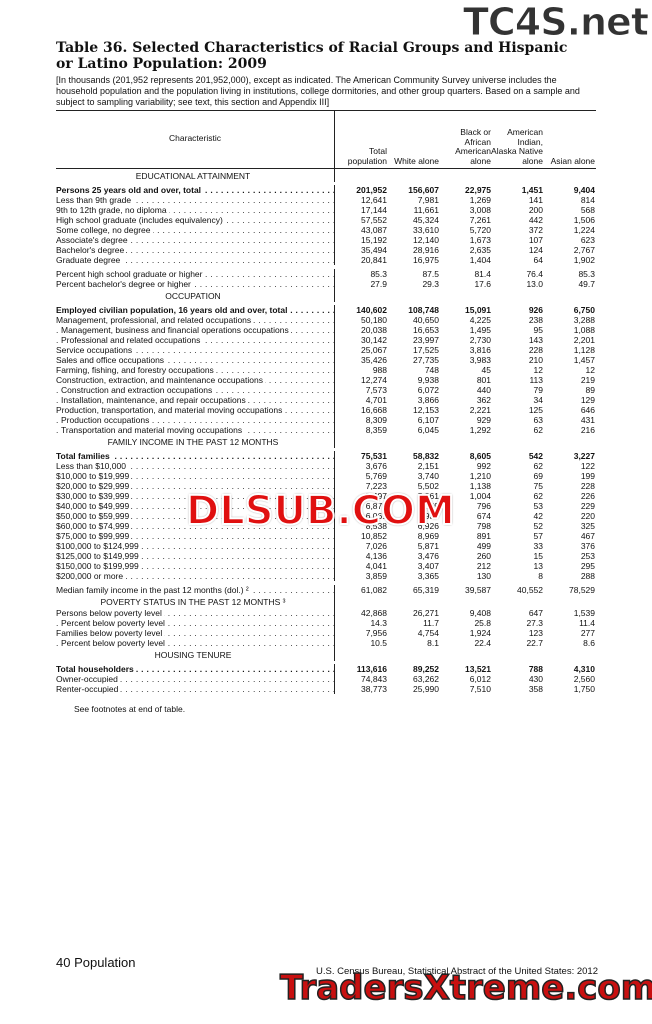  Describe the element at coordinates (376, 516) in the screenshot. I see `cell: 6,061` at that location.